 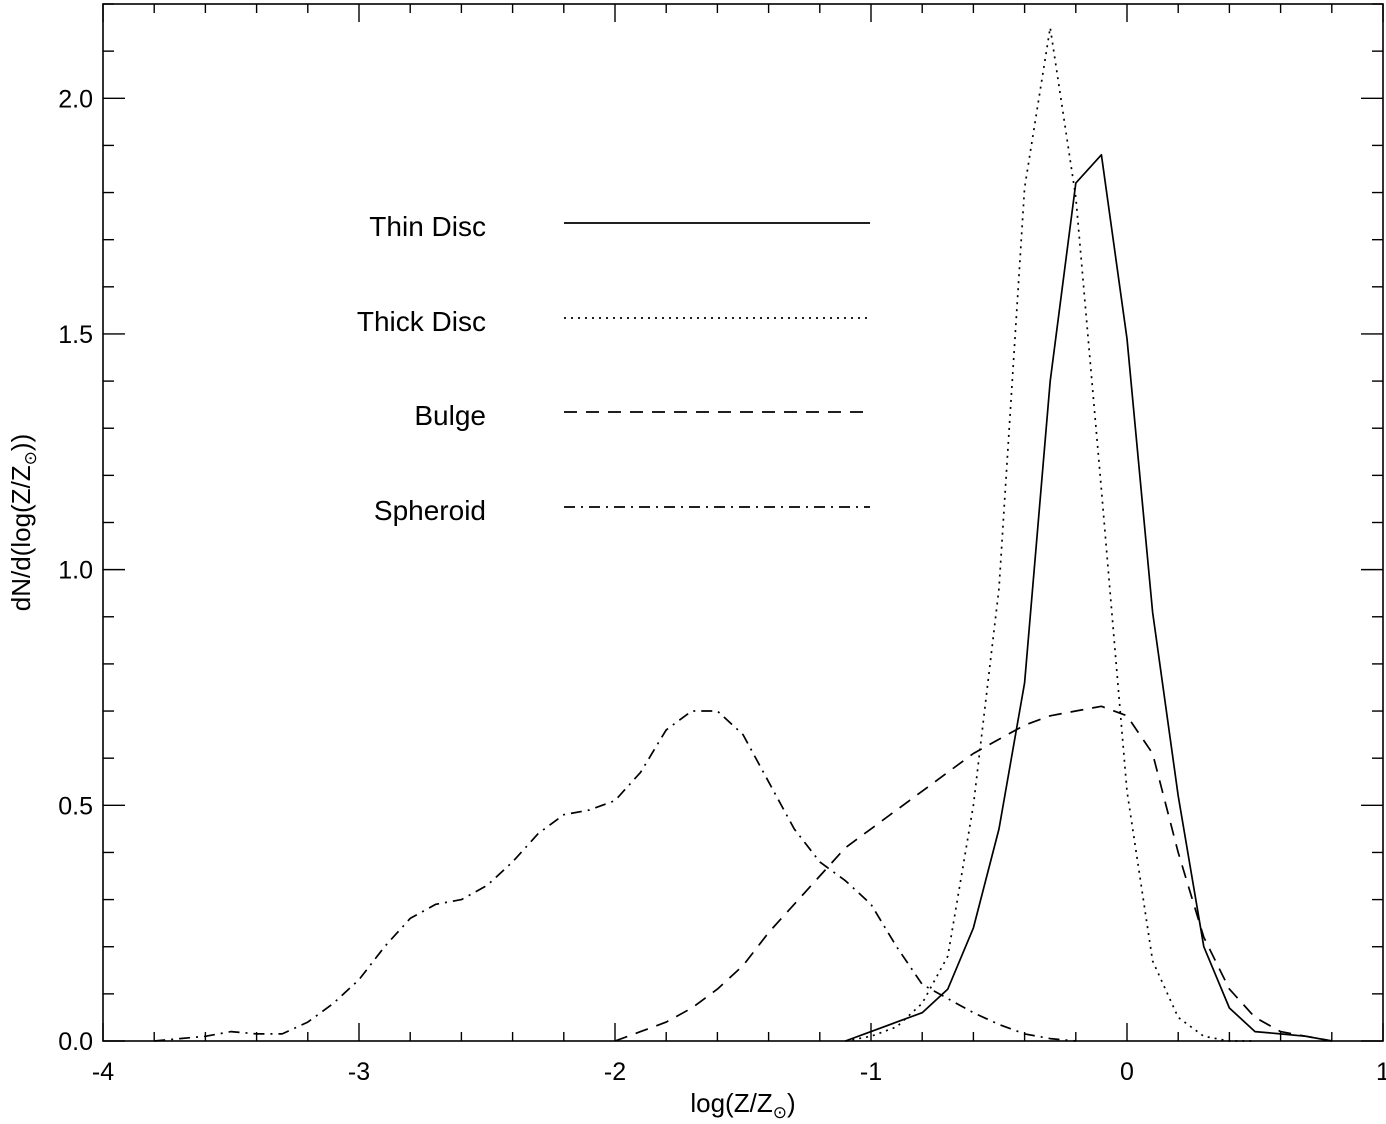 I want to click on y-tick-label: 2.0, so click(x=75, y=99).